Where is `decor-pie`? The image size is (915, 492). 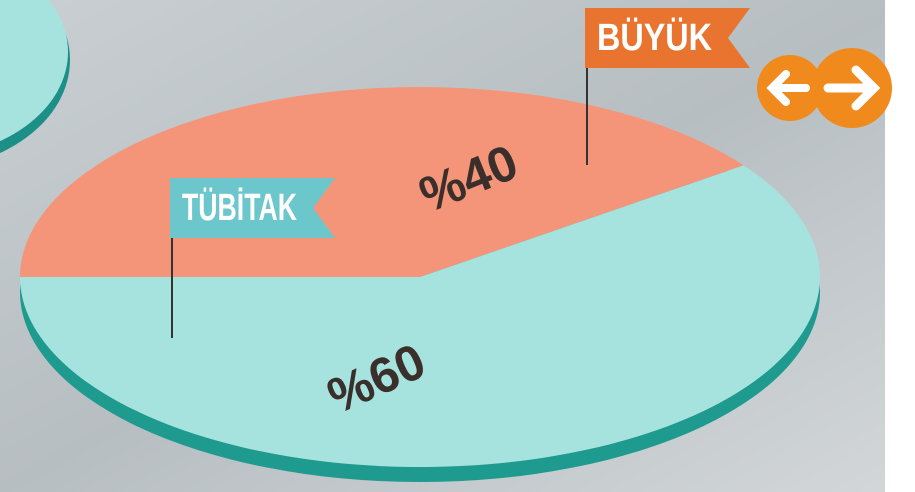 decor-pie is located at coordinates (34, 71).